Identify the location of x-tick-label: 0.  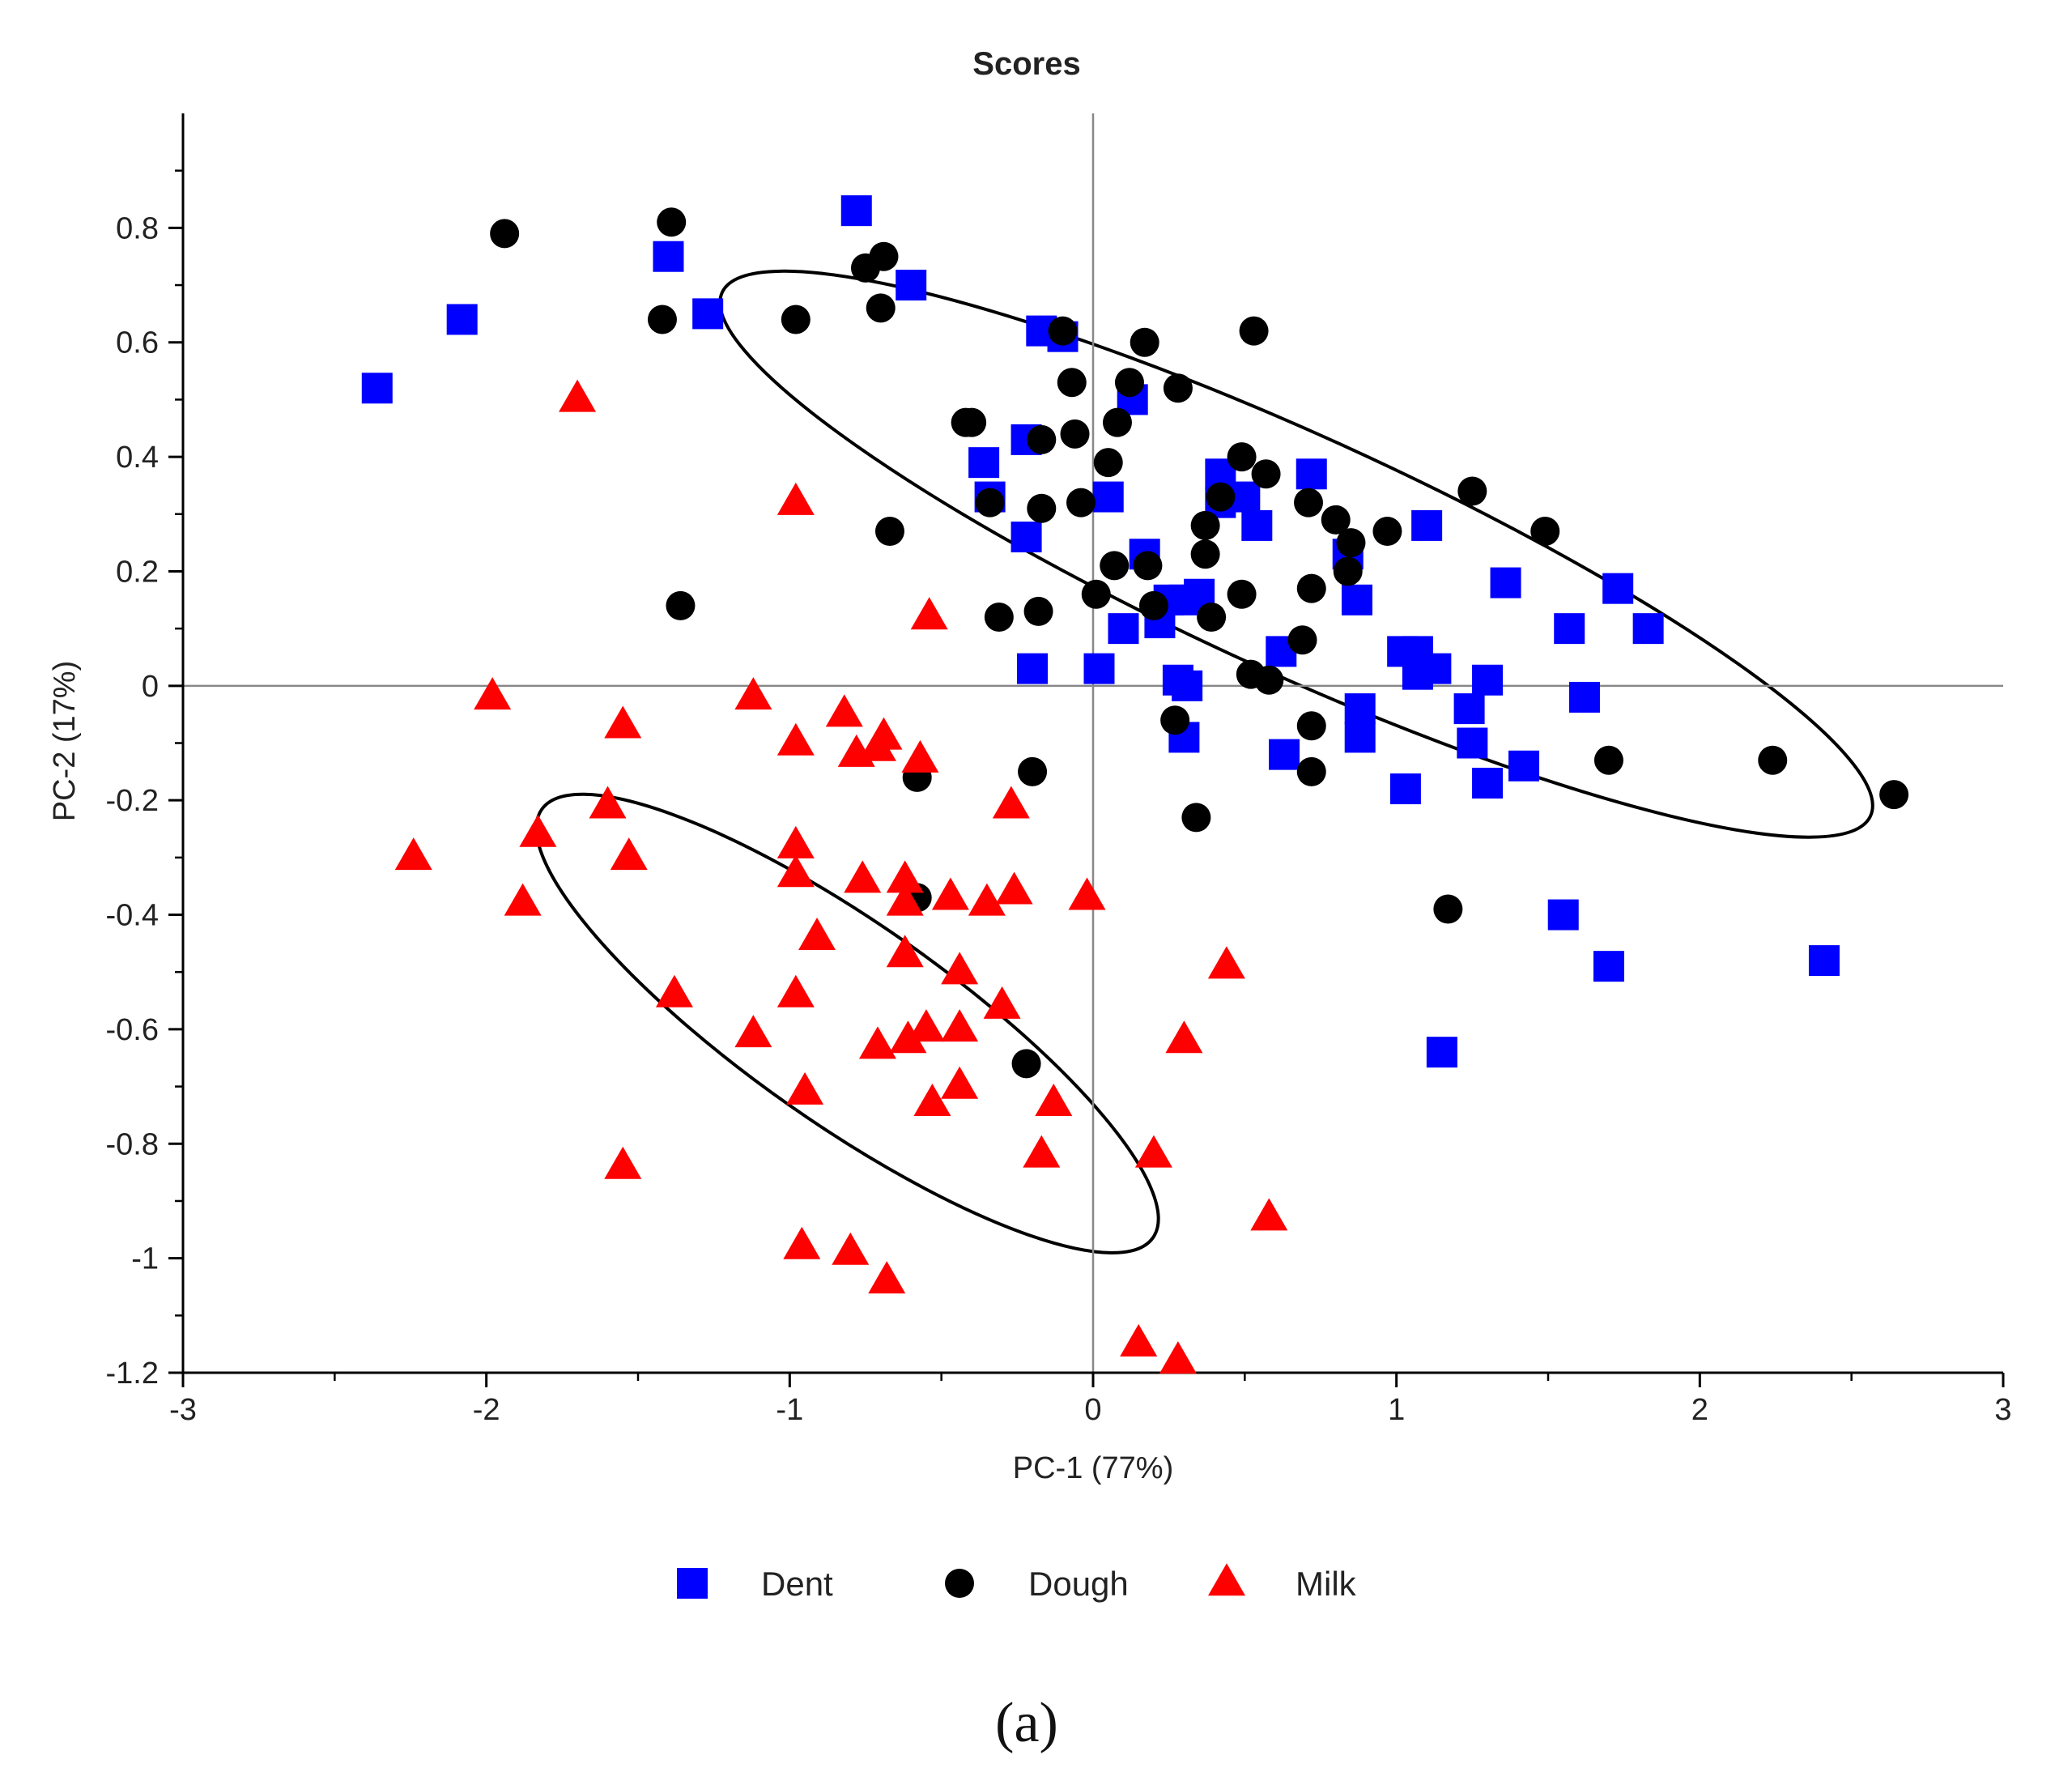
(1092, 1410).